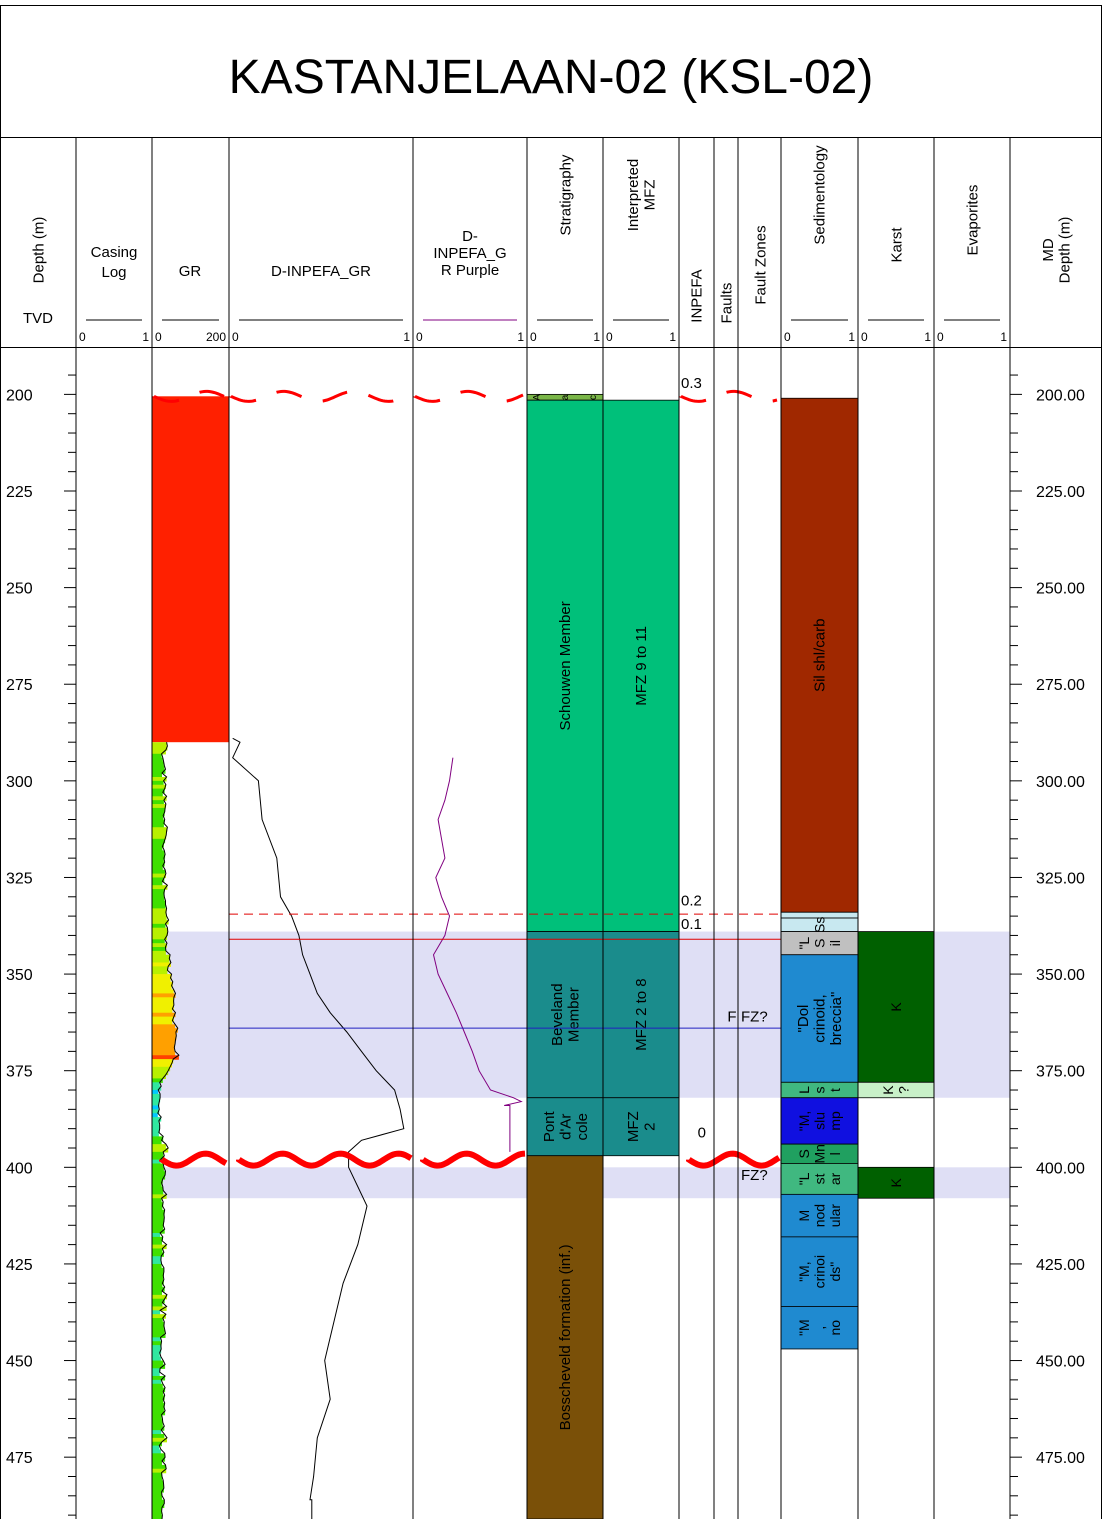 The image size is (1103, 1519). What do you see at coordinates (19, 975) in the screenshot?
I see `depth-tick-label: 350` at bounding box center [19, 975].